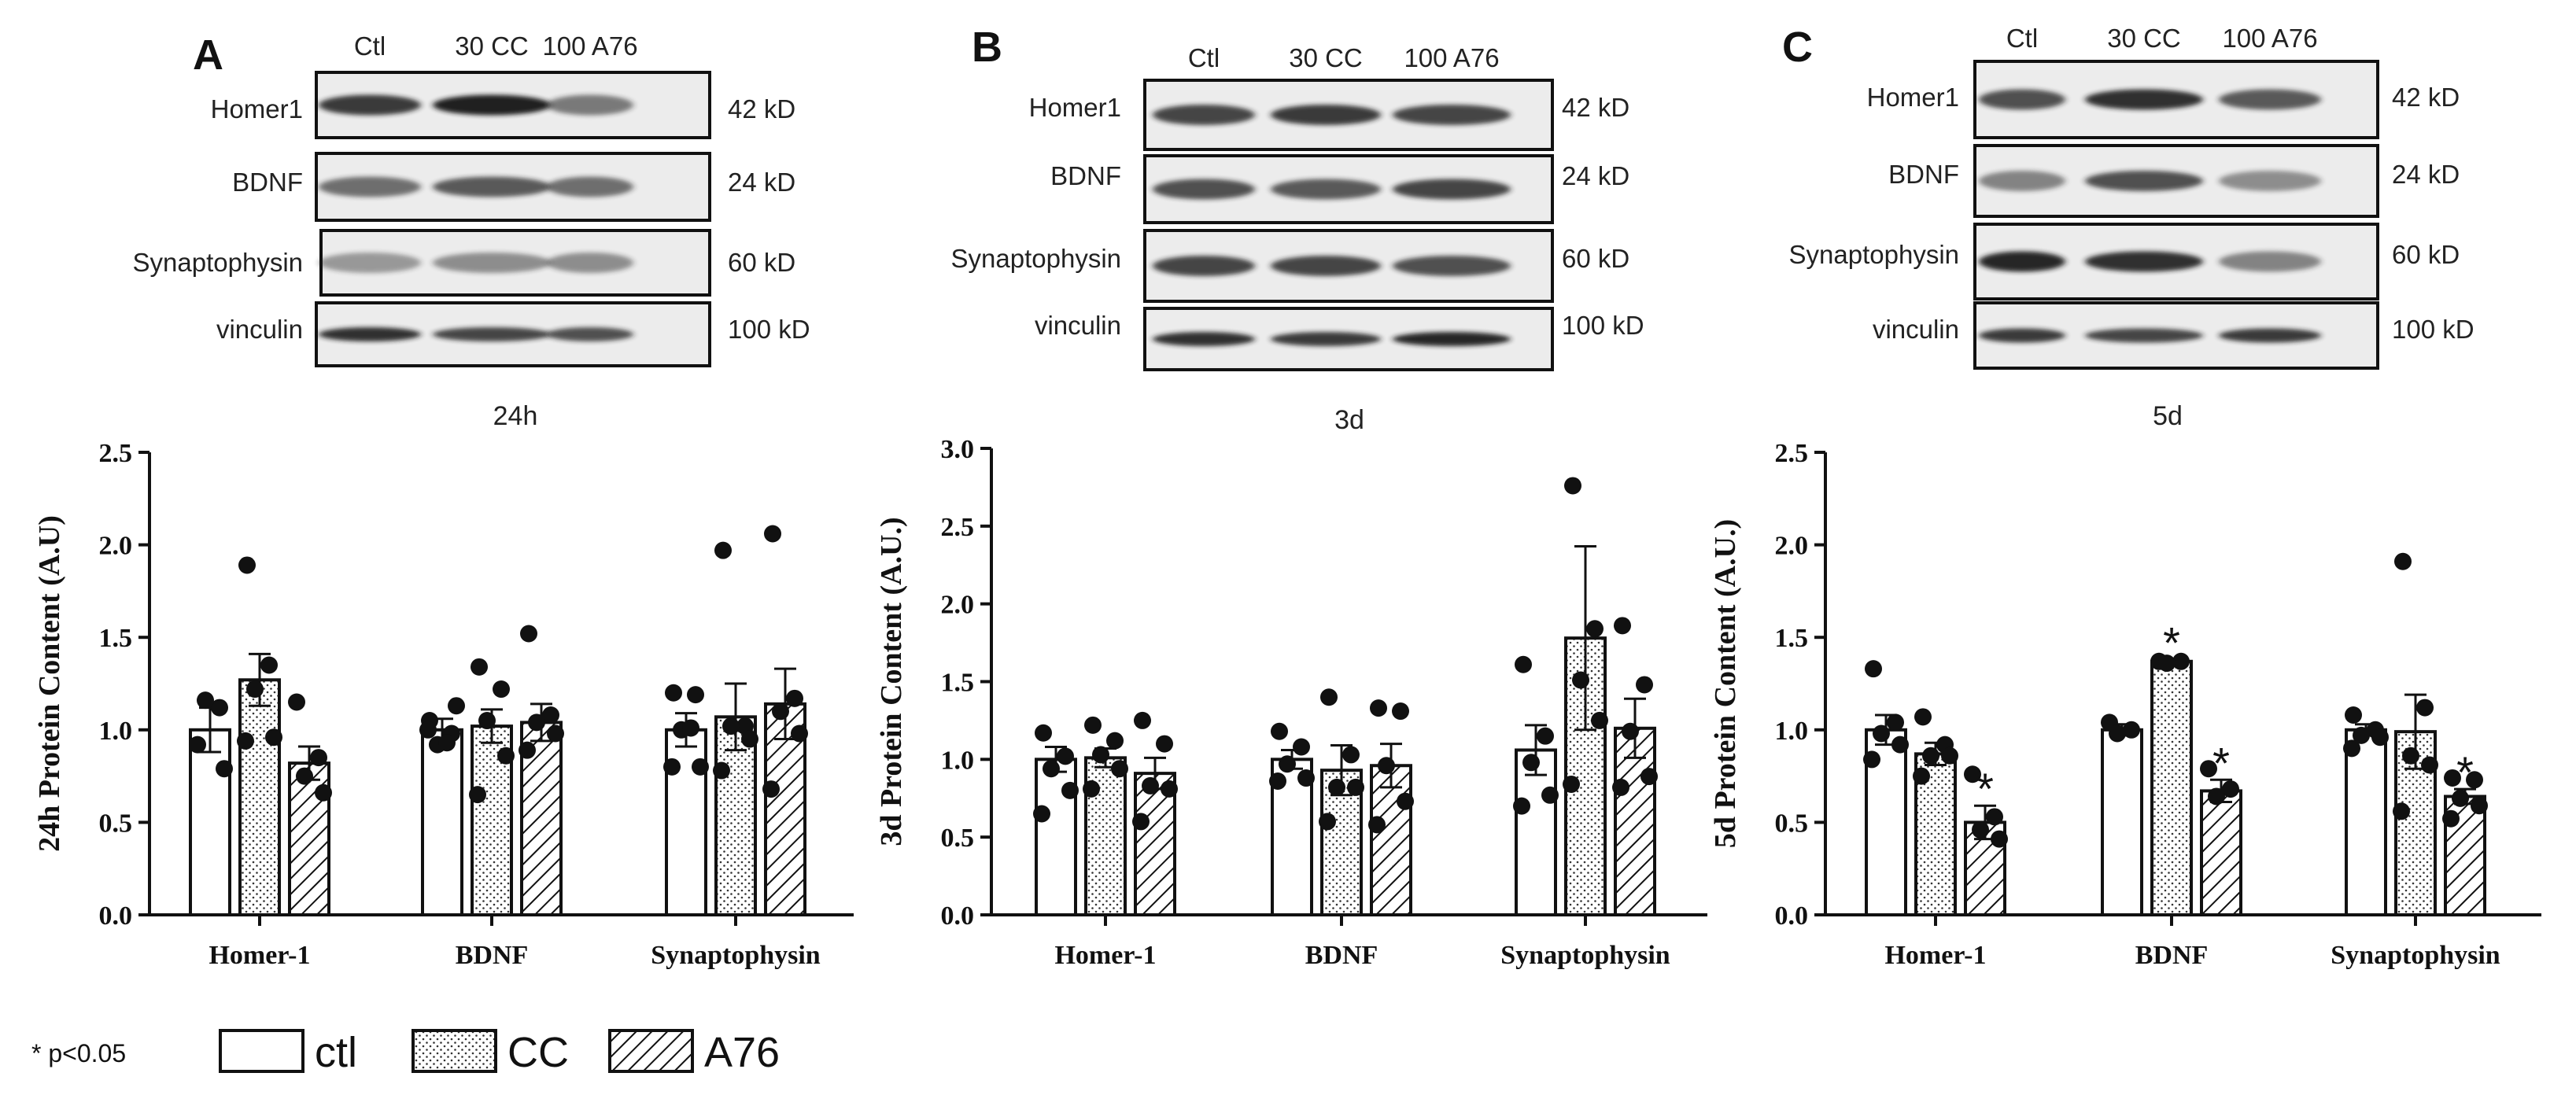  Describe the element at coordinates (116, 732) in the screenshot. I see `y-tick-label: 1.0` at that location.